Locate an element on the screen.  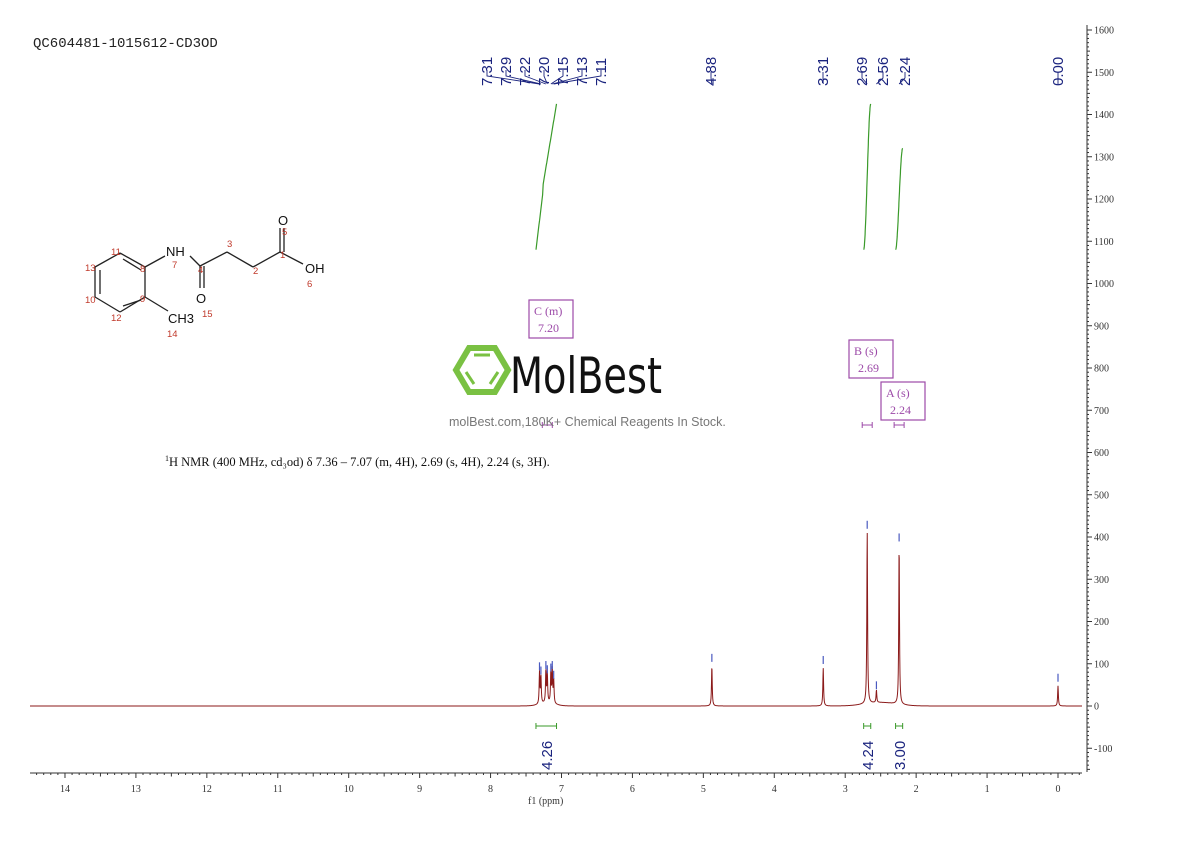
peak-label: 3.31 is located at coordinates (823, 71).